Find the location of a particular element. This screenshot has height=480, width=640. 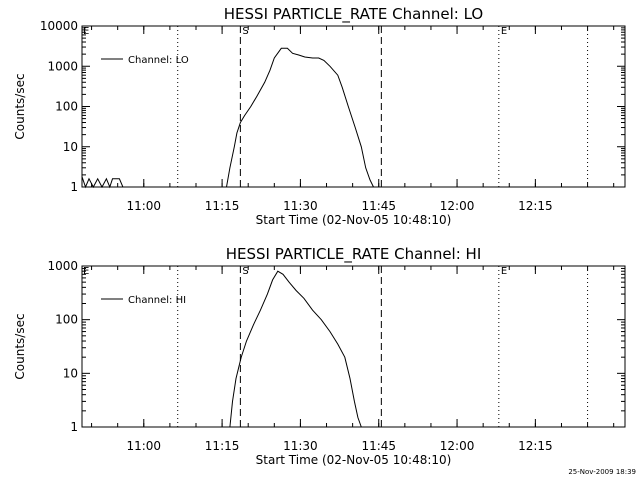

panel-1-x-tick-label: 11:00 is located at coordinates (143, 206).